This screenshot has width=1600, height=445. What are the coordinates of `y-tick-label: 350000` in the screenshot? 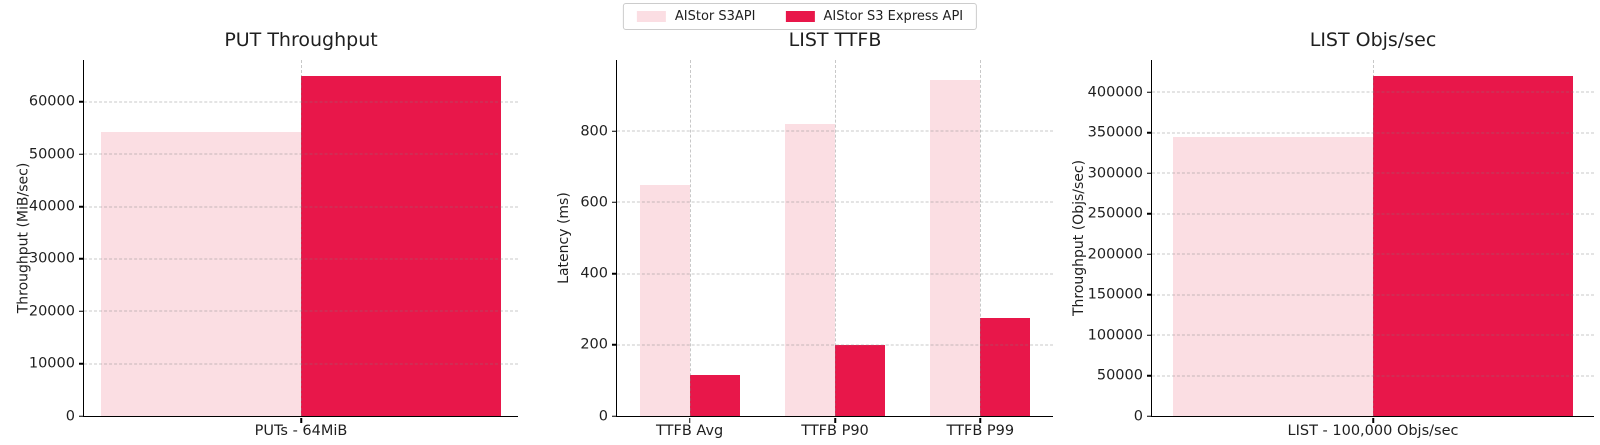 It's located at (1115, 132).